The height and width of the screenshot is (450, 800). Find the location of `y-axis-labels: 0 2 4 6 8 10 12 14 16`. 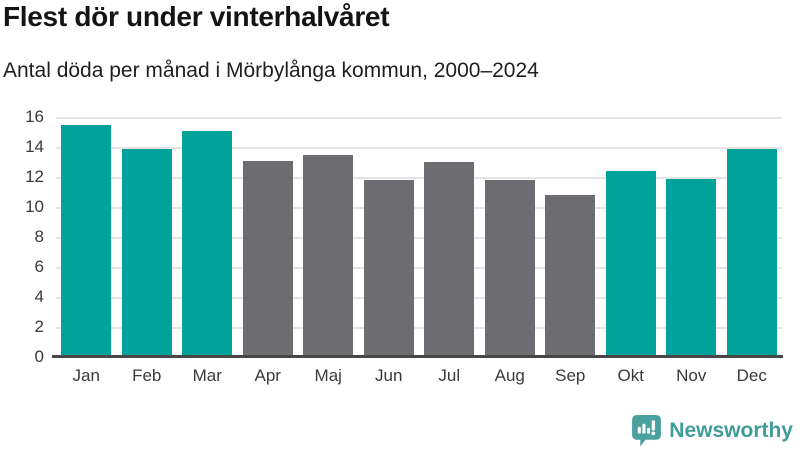

y-axis-labels: 0 2 4 6 8 10 12 14 16 is located at coordinates (22, 236).